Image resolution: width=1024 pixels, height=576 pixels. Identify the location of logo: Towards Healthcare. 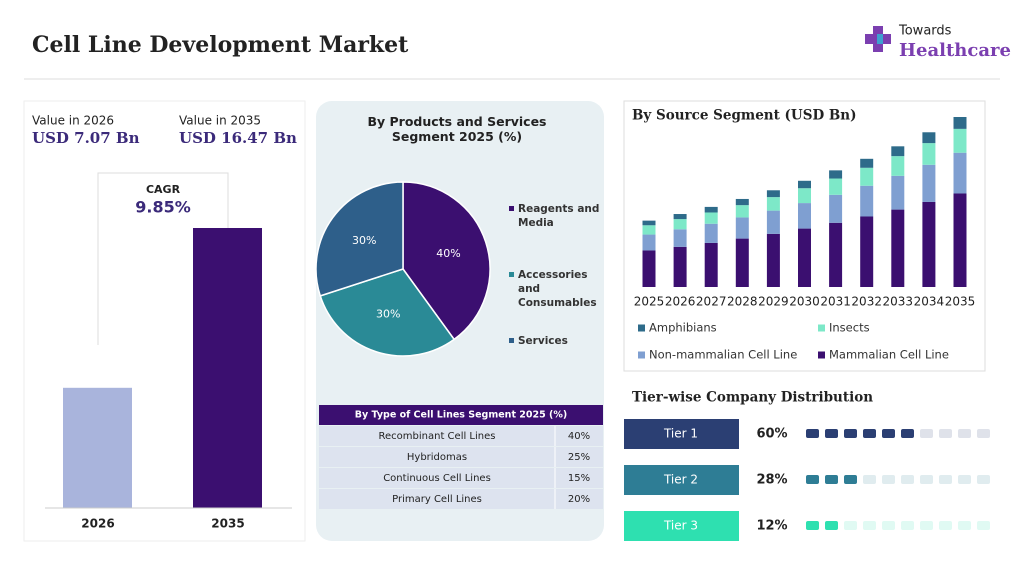
(938, 42).